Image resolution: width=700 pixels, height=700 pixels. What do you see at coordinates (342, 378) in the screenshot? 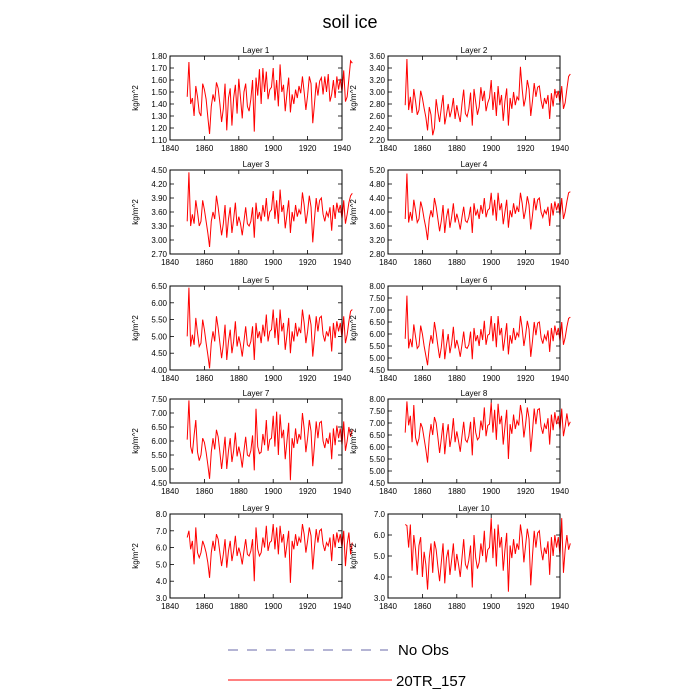
I see `x-tick-label-layer-5: 1940` at bounding box center [342, 378].